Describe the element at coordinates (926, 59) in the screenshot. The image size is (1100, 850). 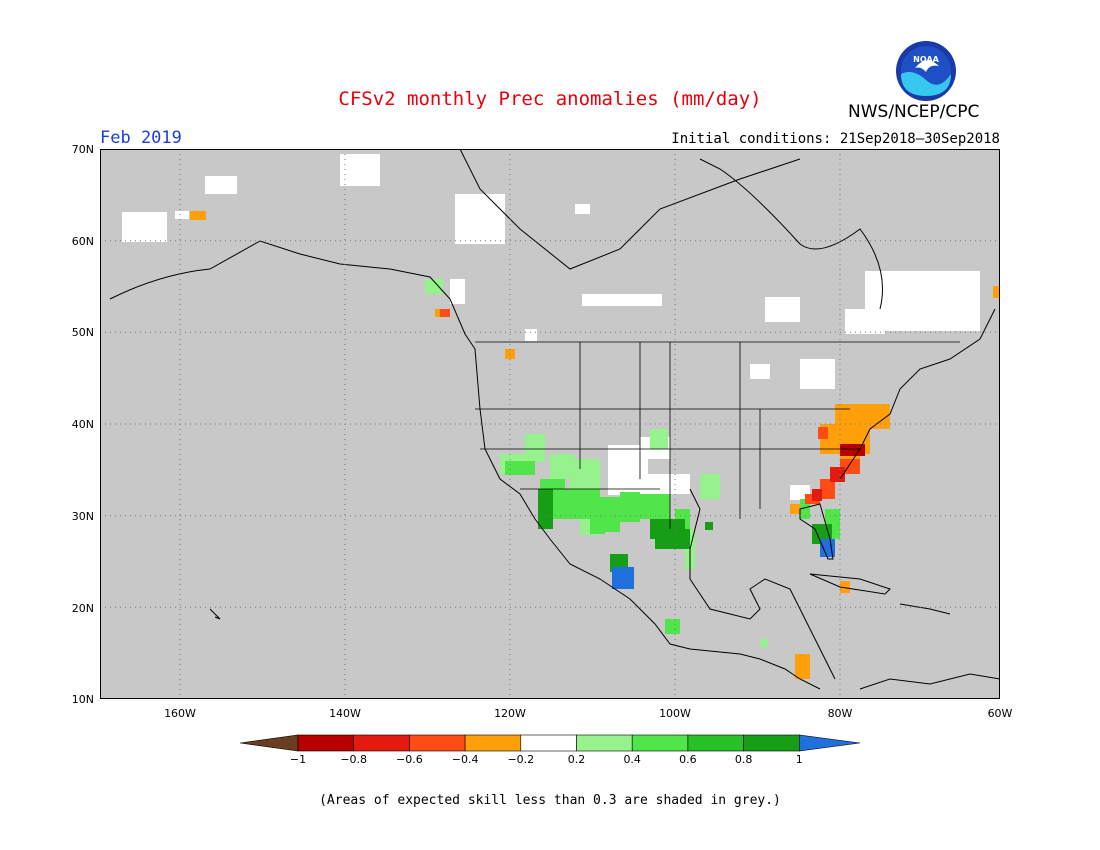
I see `logo-text: NOAA` at that location.